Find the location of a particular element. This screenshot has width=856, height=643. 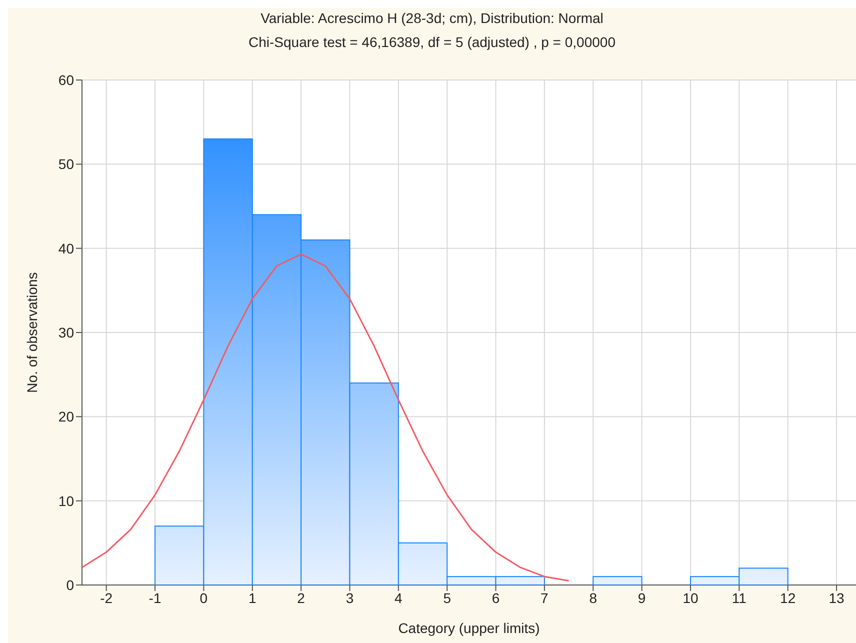

x-tick-label: 3 is located at coordinates (350, 598).